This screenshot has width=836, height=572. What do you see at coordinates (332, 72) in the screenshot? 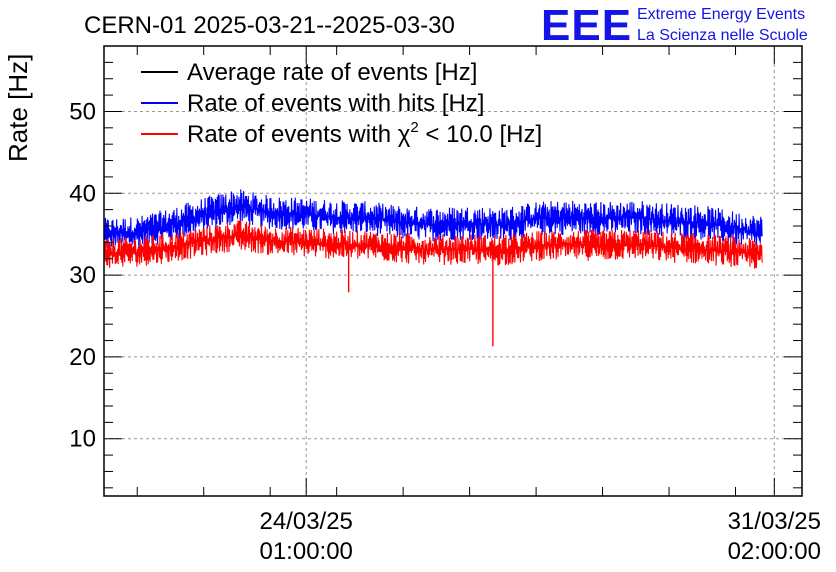
I see `legend-label-average: Average rate of events [Hz]` at bounding box center [332, 72].